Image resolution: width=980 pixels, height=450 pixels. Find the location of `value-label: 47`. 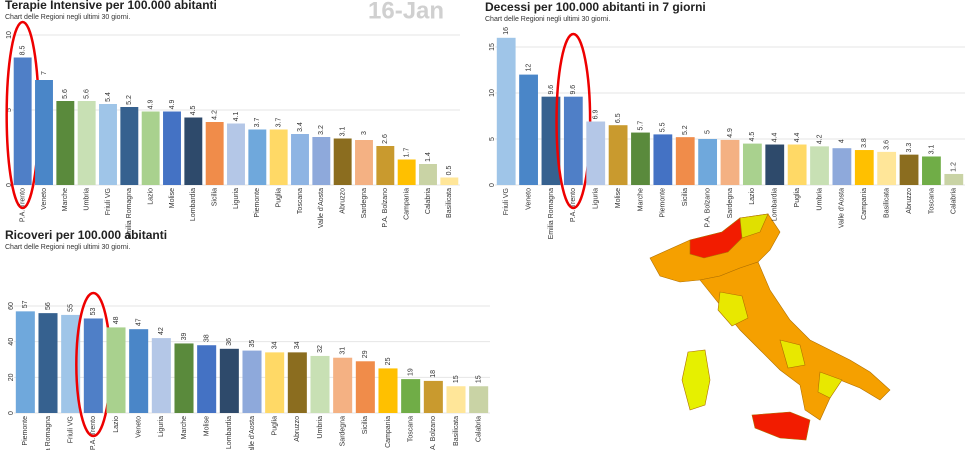

value-label: 47 is located at coordinates (139, 322).